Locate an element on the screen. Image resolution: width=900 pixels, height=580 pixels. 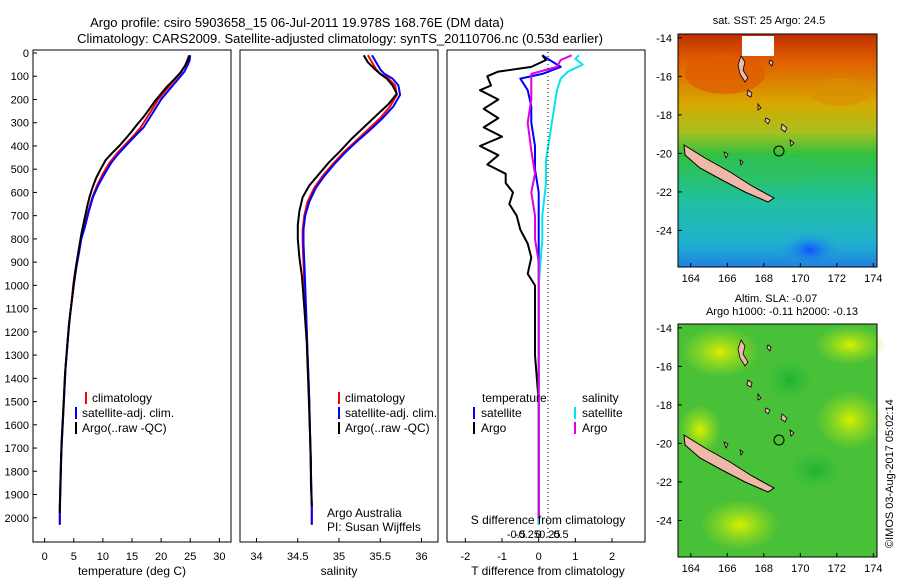
legend-label-s-argo: Argo is located at coordinates (595, 428).